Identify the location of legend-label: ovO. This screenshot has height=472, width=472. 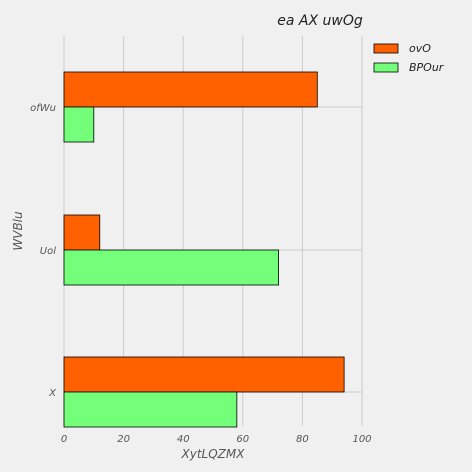
(420, 48).